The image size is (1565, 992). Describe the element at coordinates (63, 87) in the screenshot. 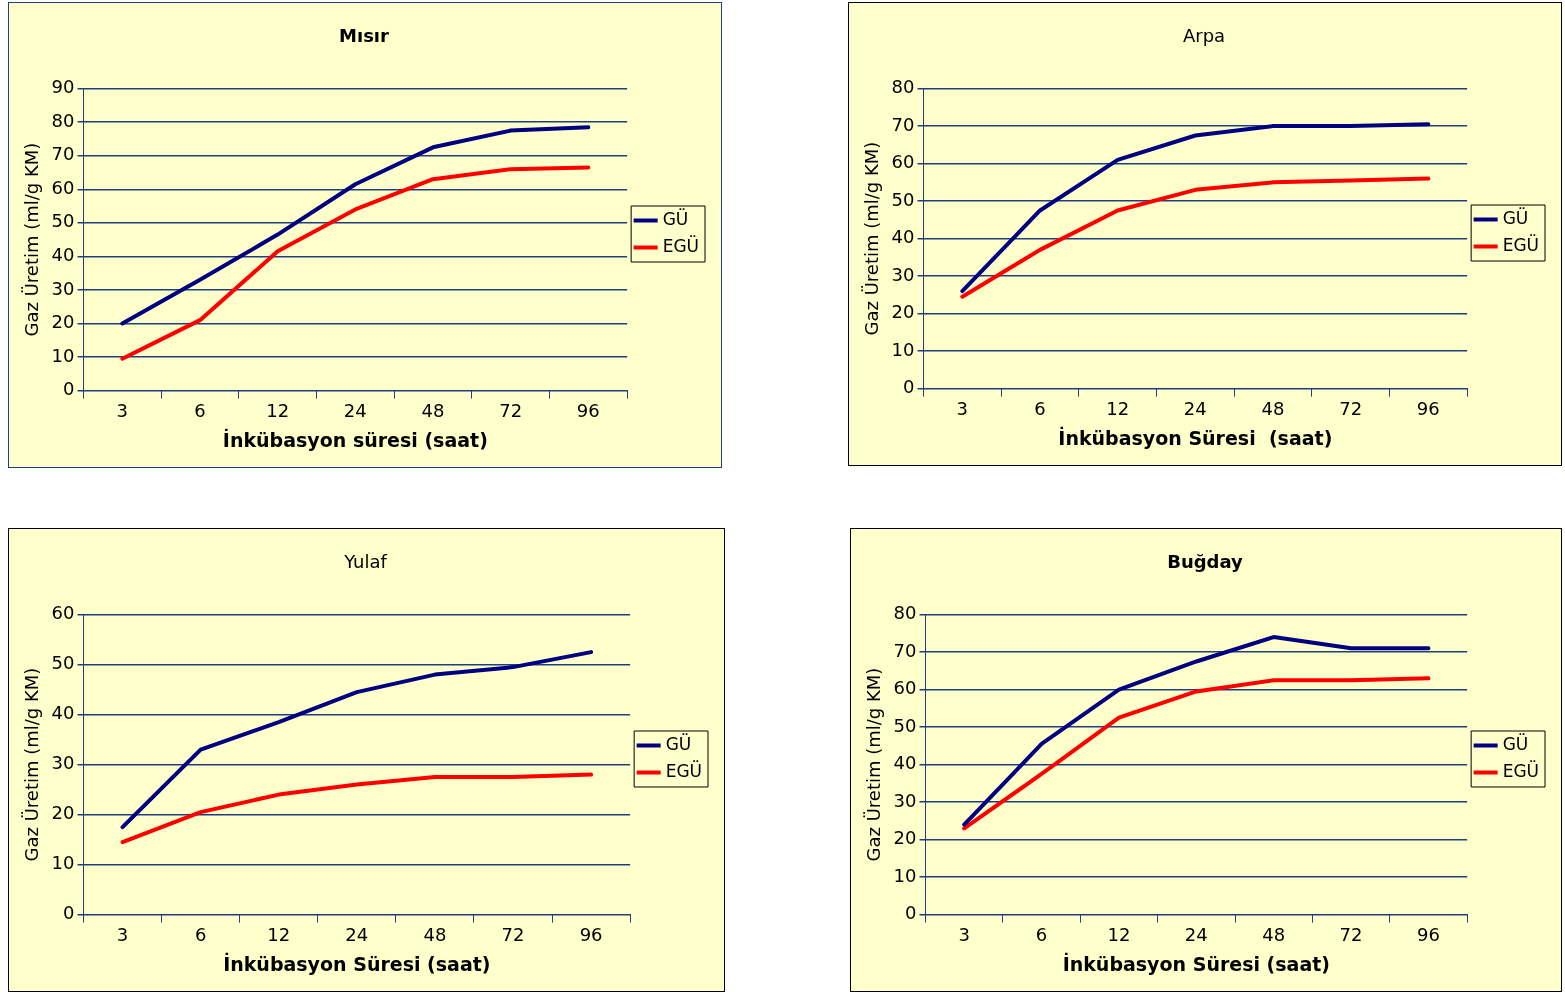

I see `y-tick-label: 90` at that location.